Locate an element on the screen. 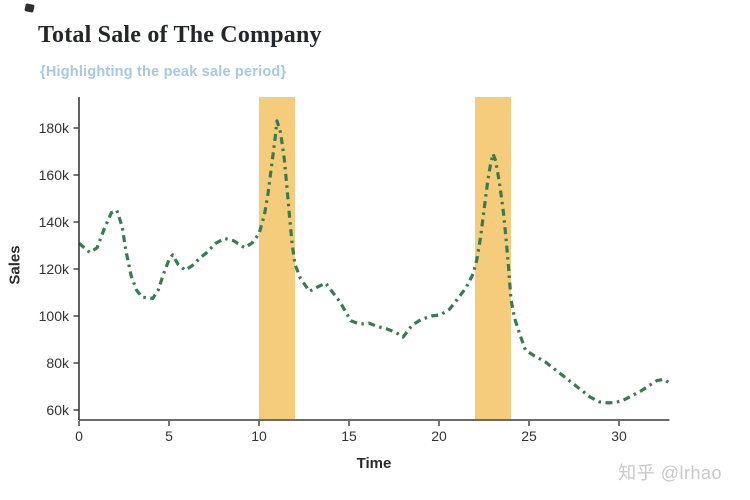 The image size is (750, 500). chart-title: Total Sale of The Company is located at coordinates (180, 35).